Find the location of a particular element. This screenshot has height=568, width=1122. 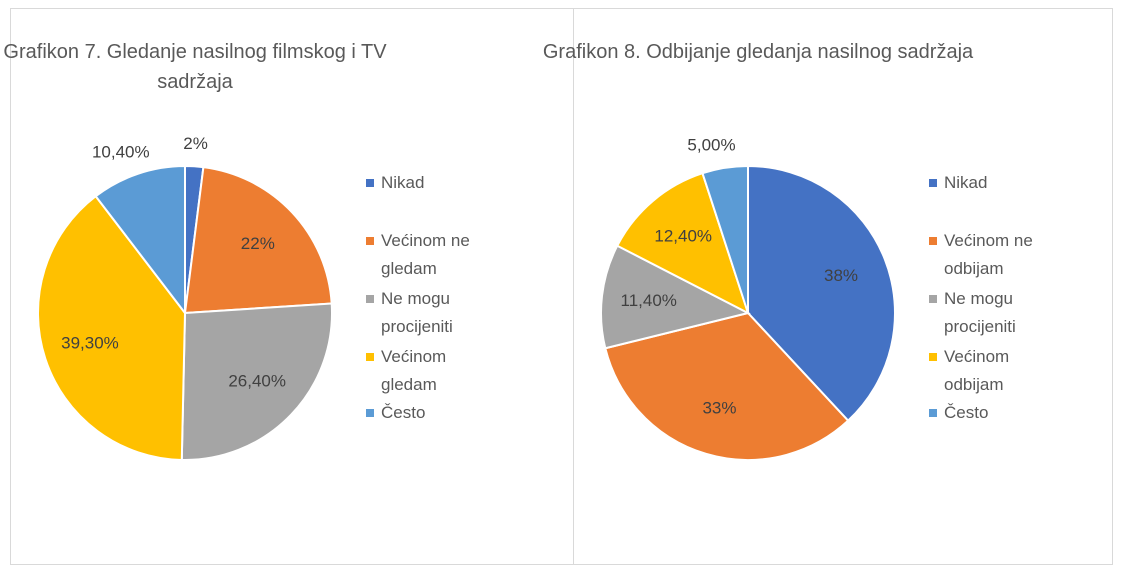

data-label: 26,40% is located at coordinates (257, 381).